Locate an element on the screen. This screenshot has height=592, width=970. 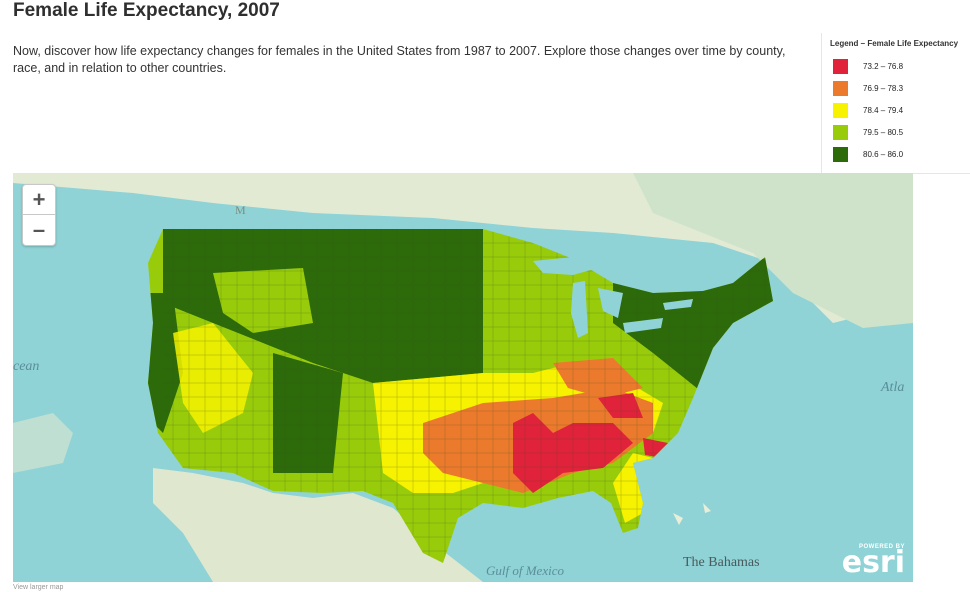
gulf-label: Gulf of Mexico is located at coordinates (525, 570).